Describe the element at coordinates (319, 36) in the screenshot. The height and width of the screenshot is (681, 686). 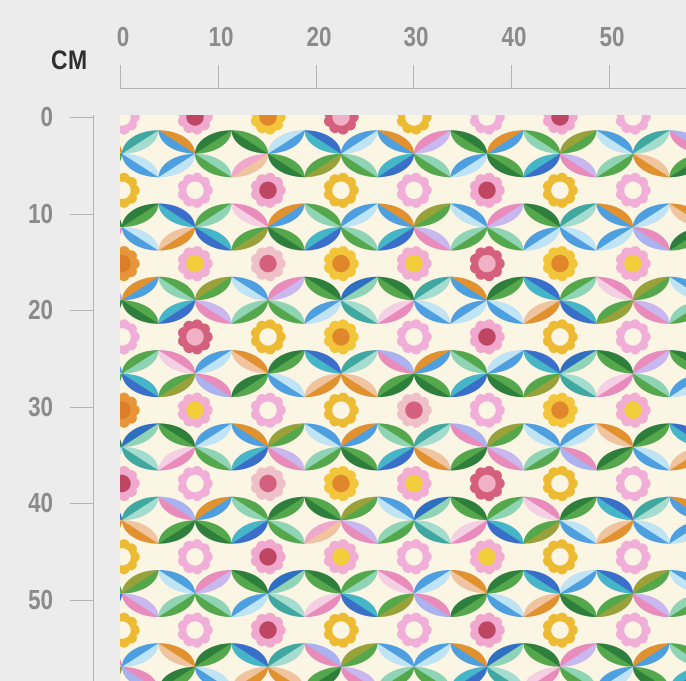
I see `horizontal-ruler-label: 20` at that location.